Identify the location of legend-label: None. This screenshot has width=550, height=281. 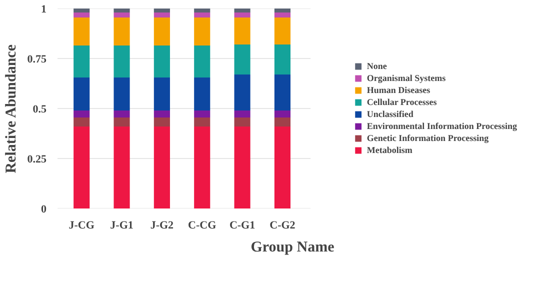
(376, 66).